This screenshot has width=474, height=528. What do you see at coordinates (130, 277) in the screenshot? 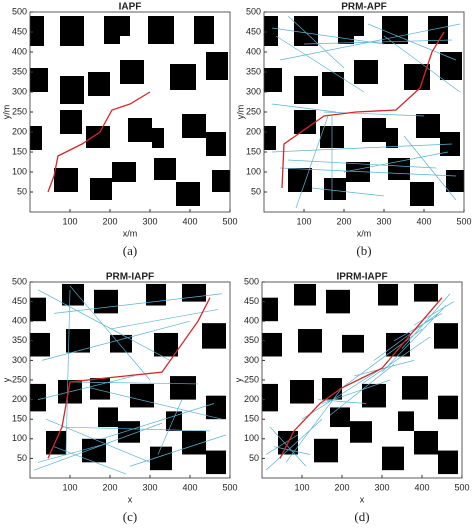
I see `chart-title: PRM-IAPF` at bounding box center [130, 277].